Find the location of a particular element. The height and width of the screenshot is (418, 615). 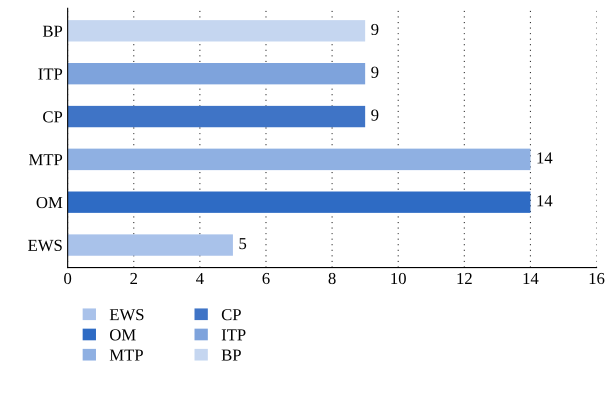

legend-label: CP is located at coordinates (231, 314).